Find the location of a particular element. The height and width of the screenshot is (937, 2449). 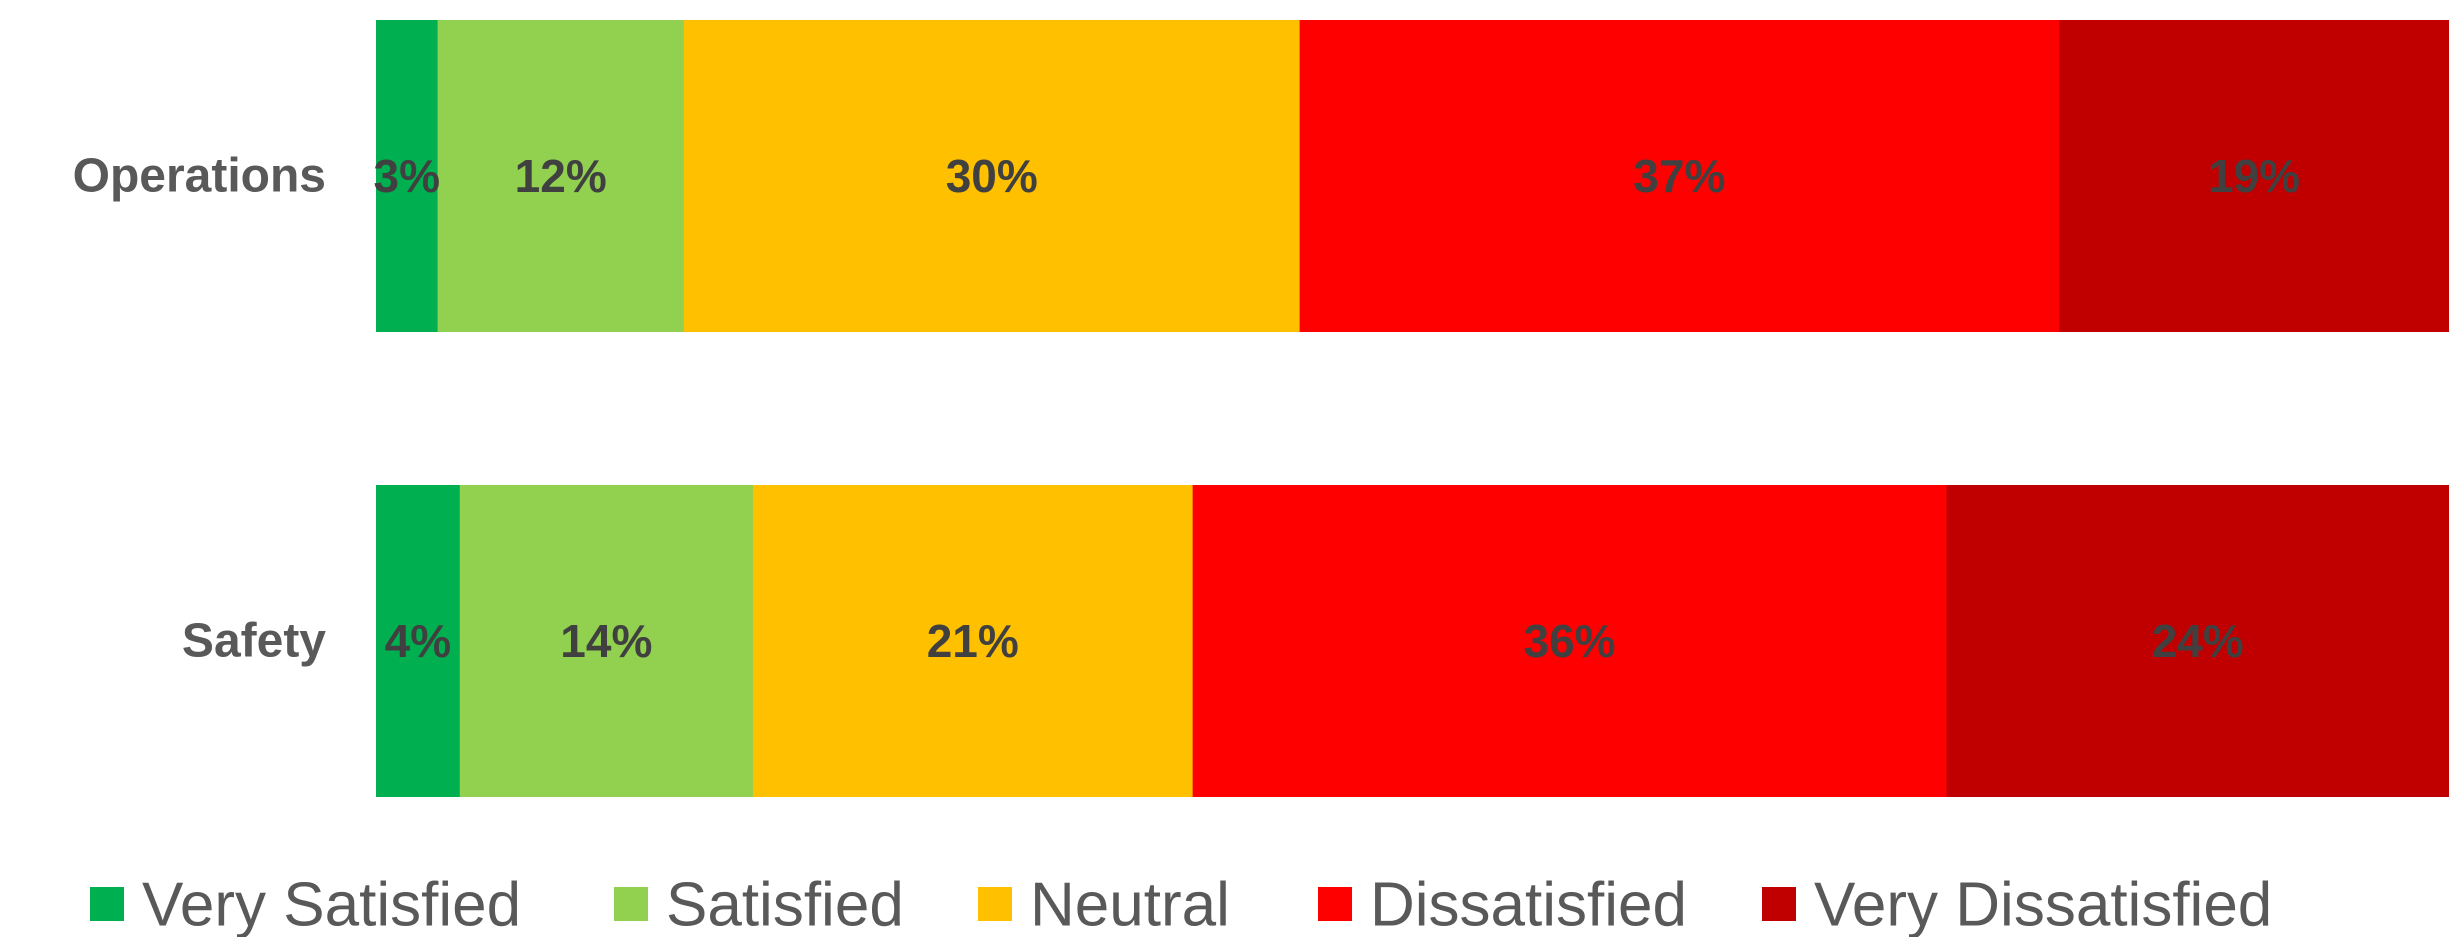

data-label-operations-satisfied: 12% is located at coordinates (561, 176).